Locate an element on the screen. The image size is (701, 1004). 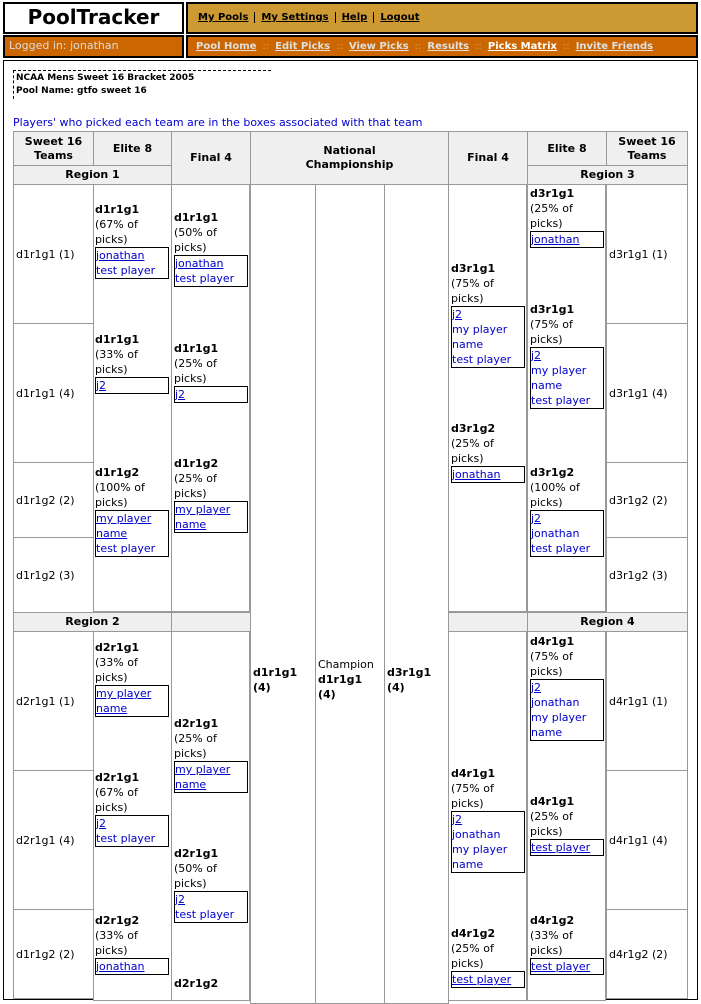
subnav-edit-picks: Edit Picks is located at coordinates (303, 46).